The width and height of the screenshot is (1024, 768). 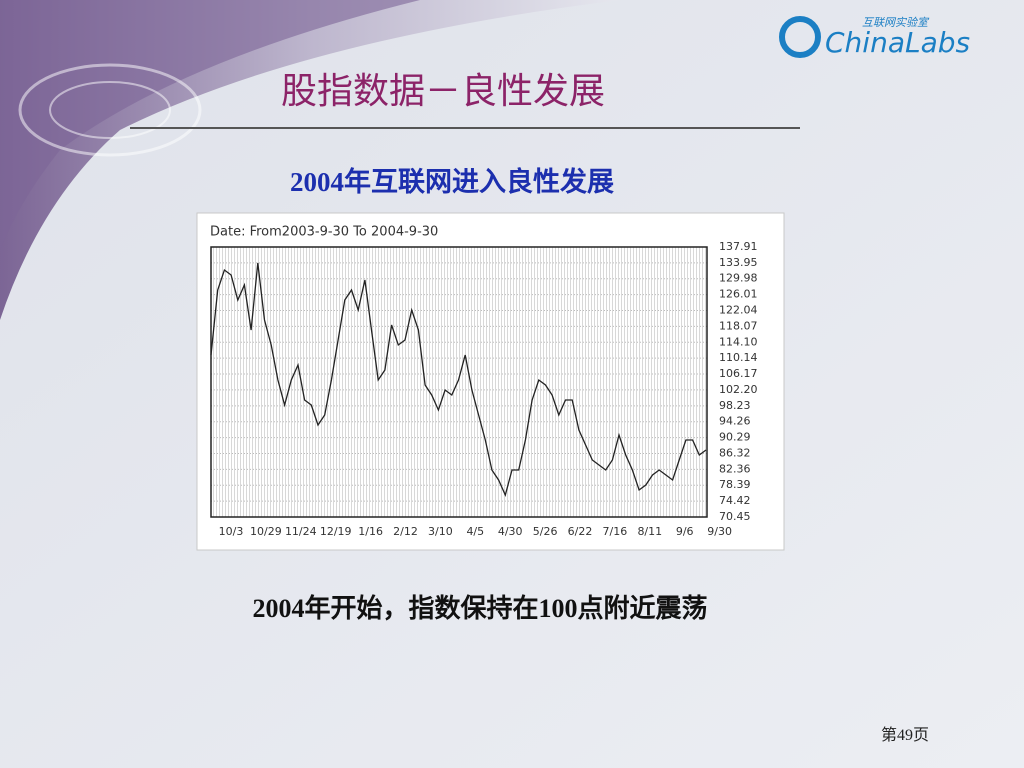 What do you see at coordinates (685, 531) in the screenshot?
I see `x-tick-label: 9/6` at bounding box center [685, 531].